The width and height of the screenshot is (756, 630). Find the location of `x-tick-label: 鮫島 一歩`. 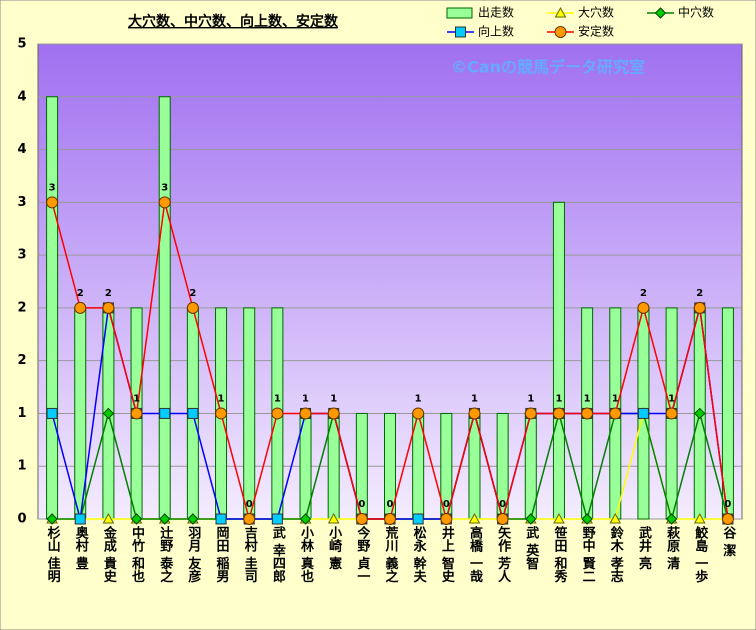

x-tick-label: 鮫島 一歩 is located at coordinates (700, 554).